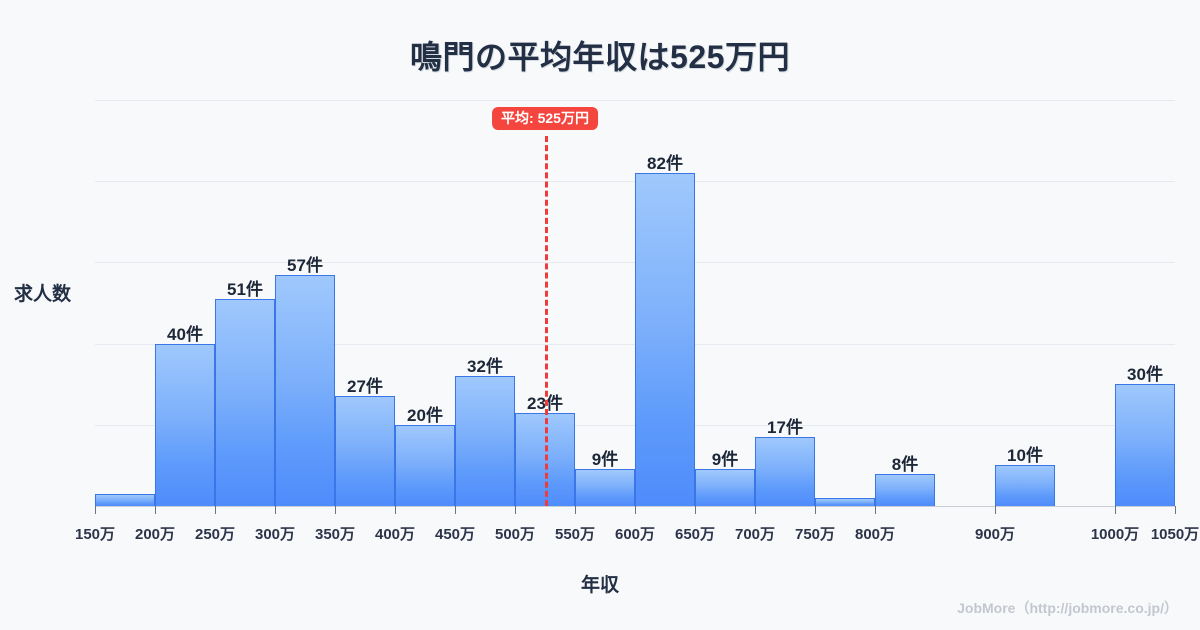 The height and width of the screenshot is (630, 1200). I want to click on bar-value-label: 20件, so click(425, 415).